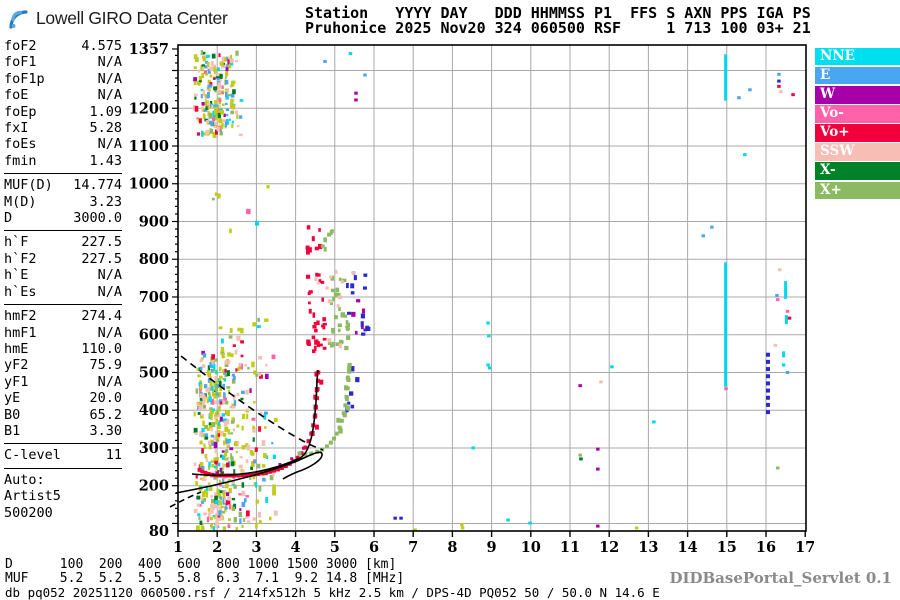 The height and width of the screenshot is (600, 900). What do you see at coordinates (105, 201) in the screenshot?
I see `readout-value: 3.23` at bounding box center [105, 201].